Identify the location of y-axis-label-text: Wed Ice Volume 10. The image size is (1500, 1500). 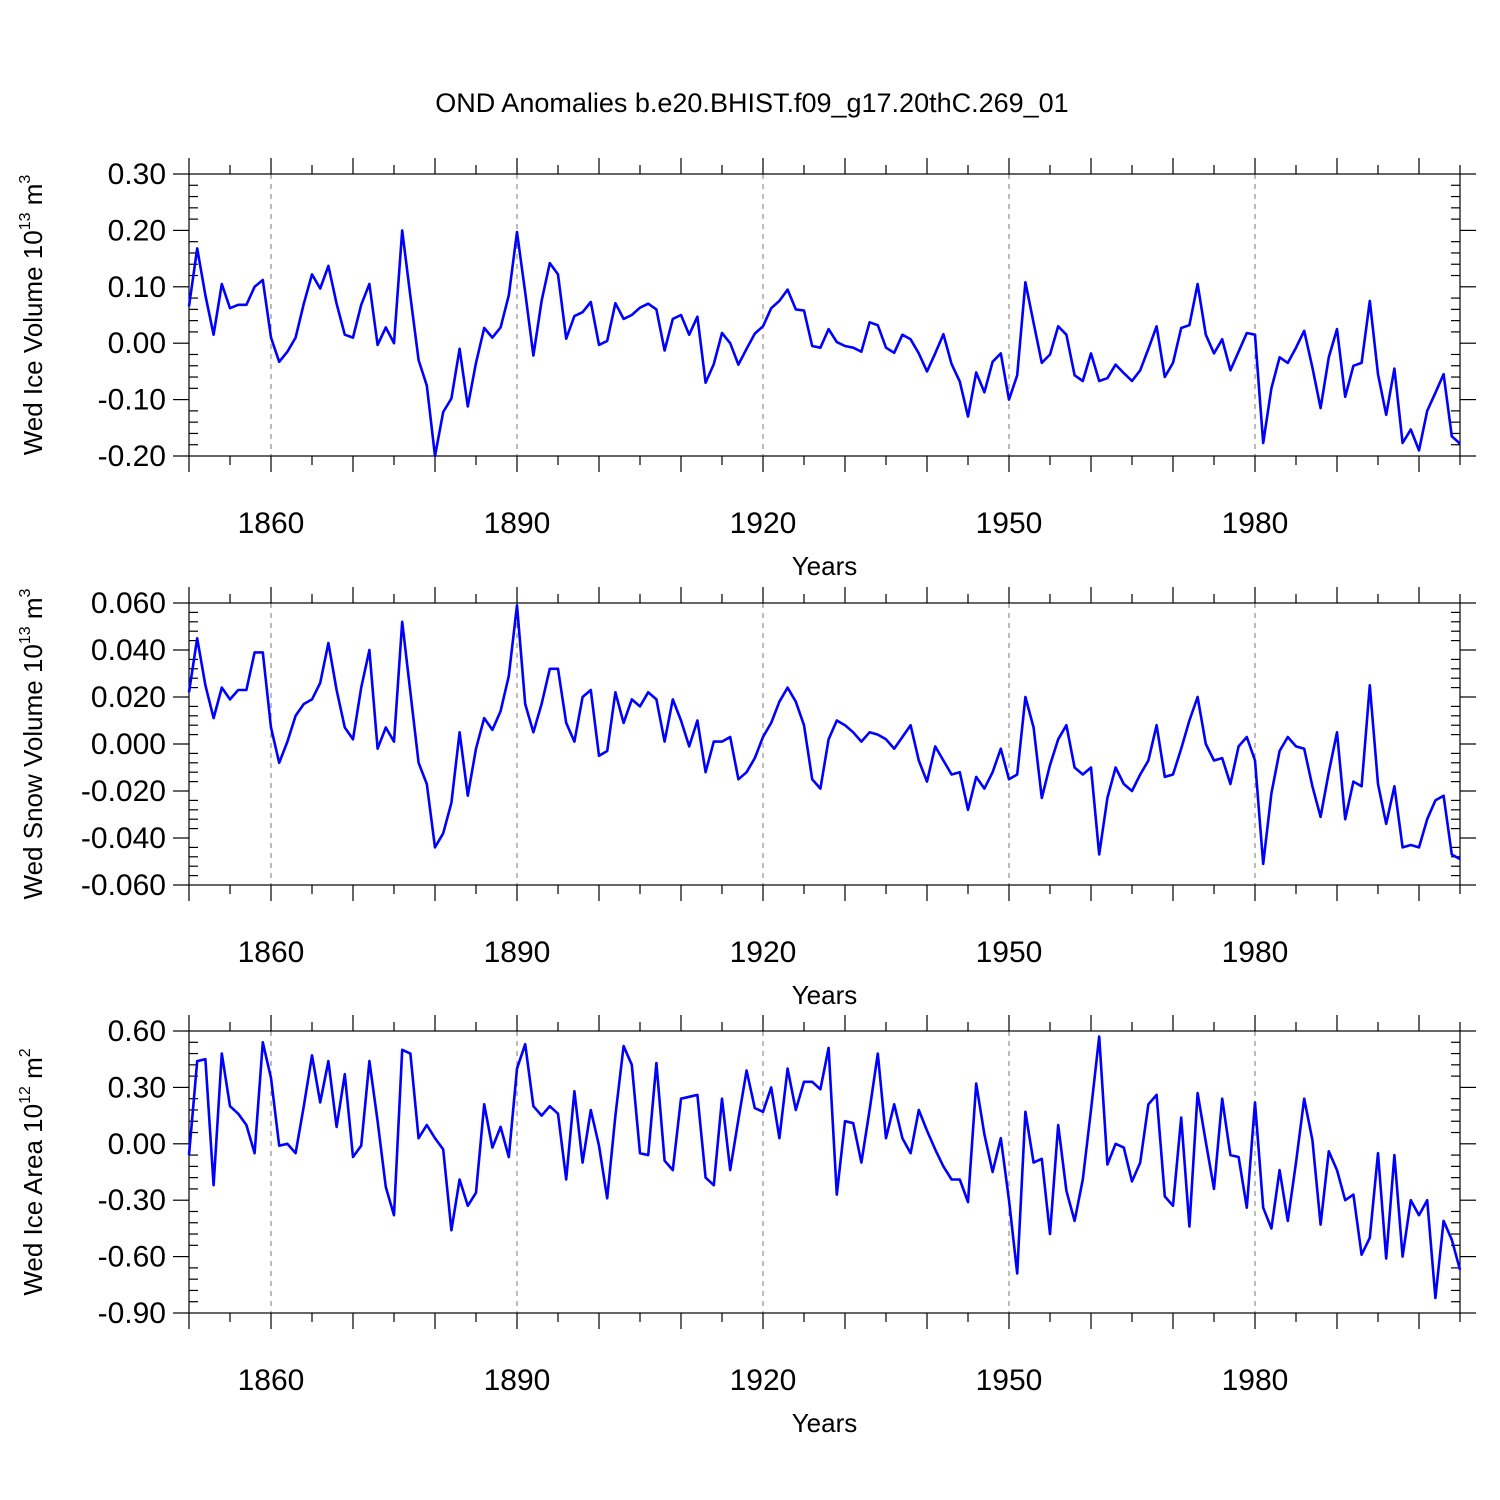
(33, 342).